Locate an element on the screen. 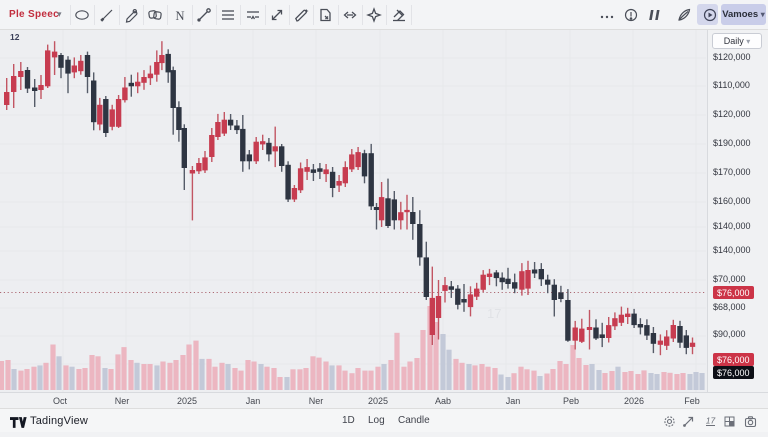  svg-text: N is located at coordinates (179, 16).